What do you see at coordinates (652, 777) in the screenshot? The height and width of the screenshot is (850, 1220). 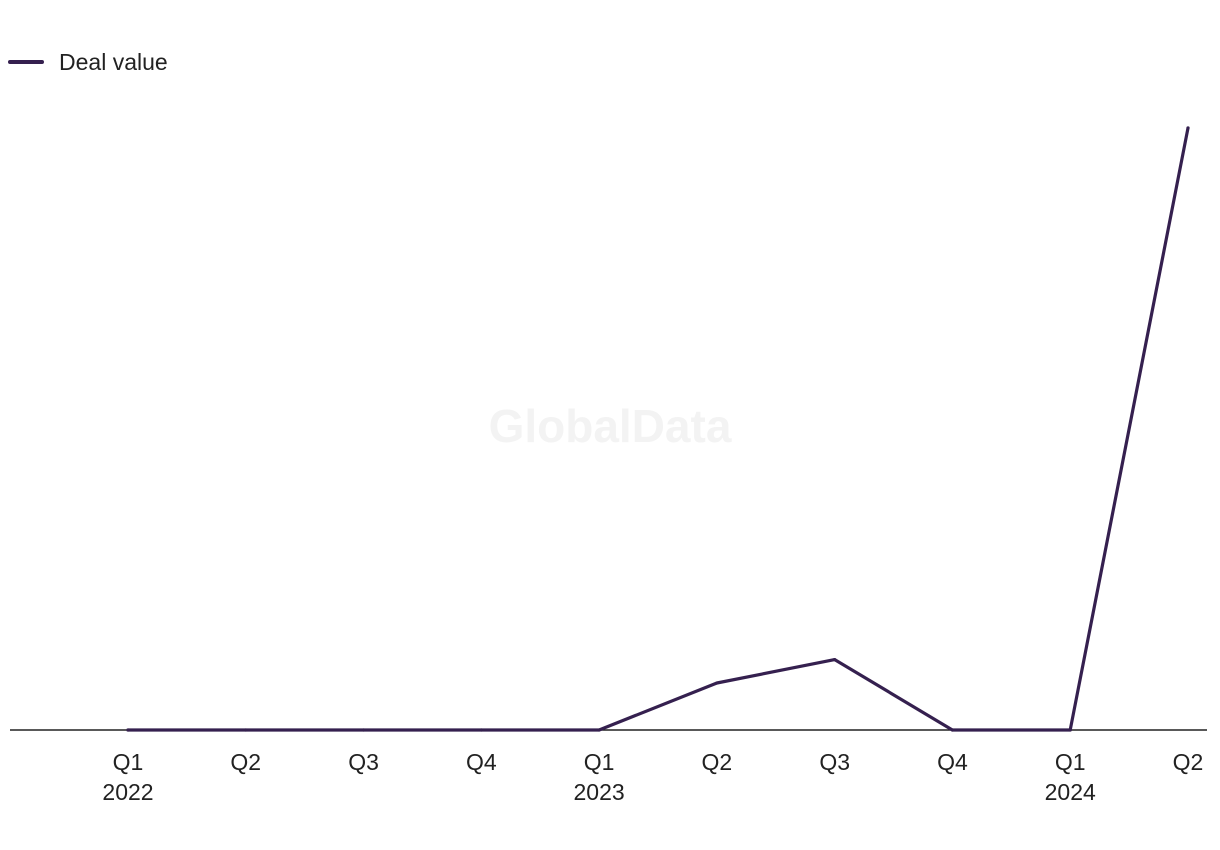 I see `x-axis-tick-labels: Q1 2022 Q2 Q3 Q4 Q1 2023 Q2 Q3 Q4 Q1 2024 Q2` at bounding box center [652, 777].